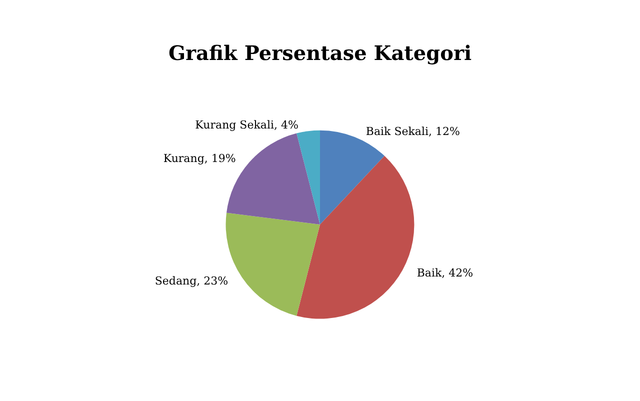 This screenshot has width=640, height=401. Describe the element at coordinates (246, 125) in the screenshot. I see `slice-label: Kurang Sekali, 4%` at that location.